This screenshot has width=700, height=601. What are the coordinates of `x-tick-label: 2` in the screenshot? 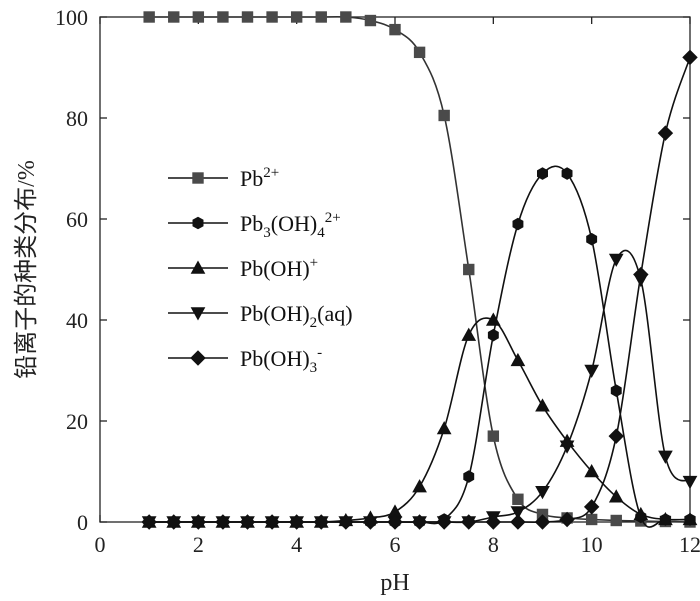 It's located at (198, 544).